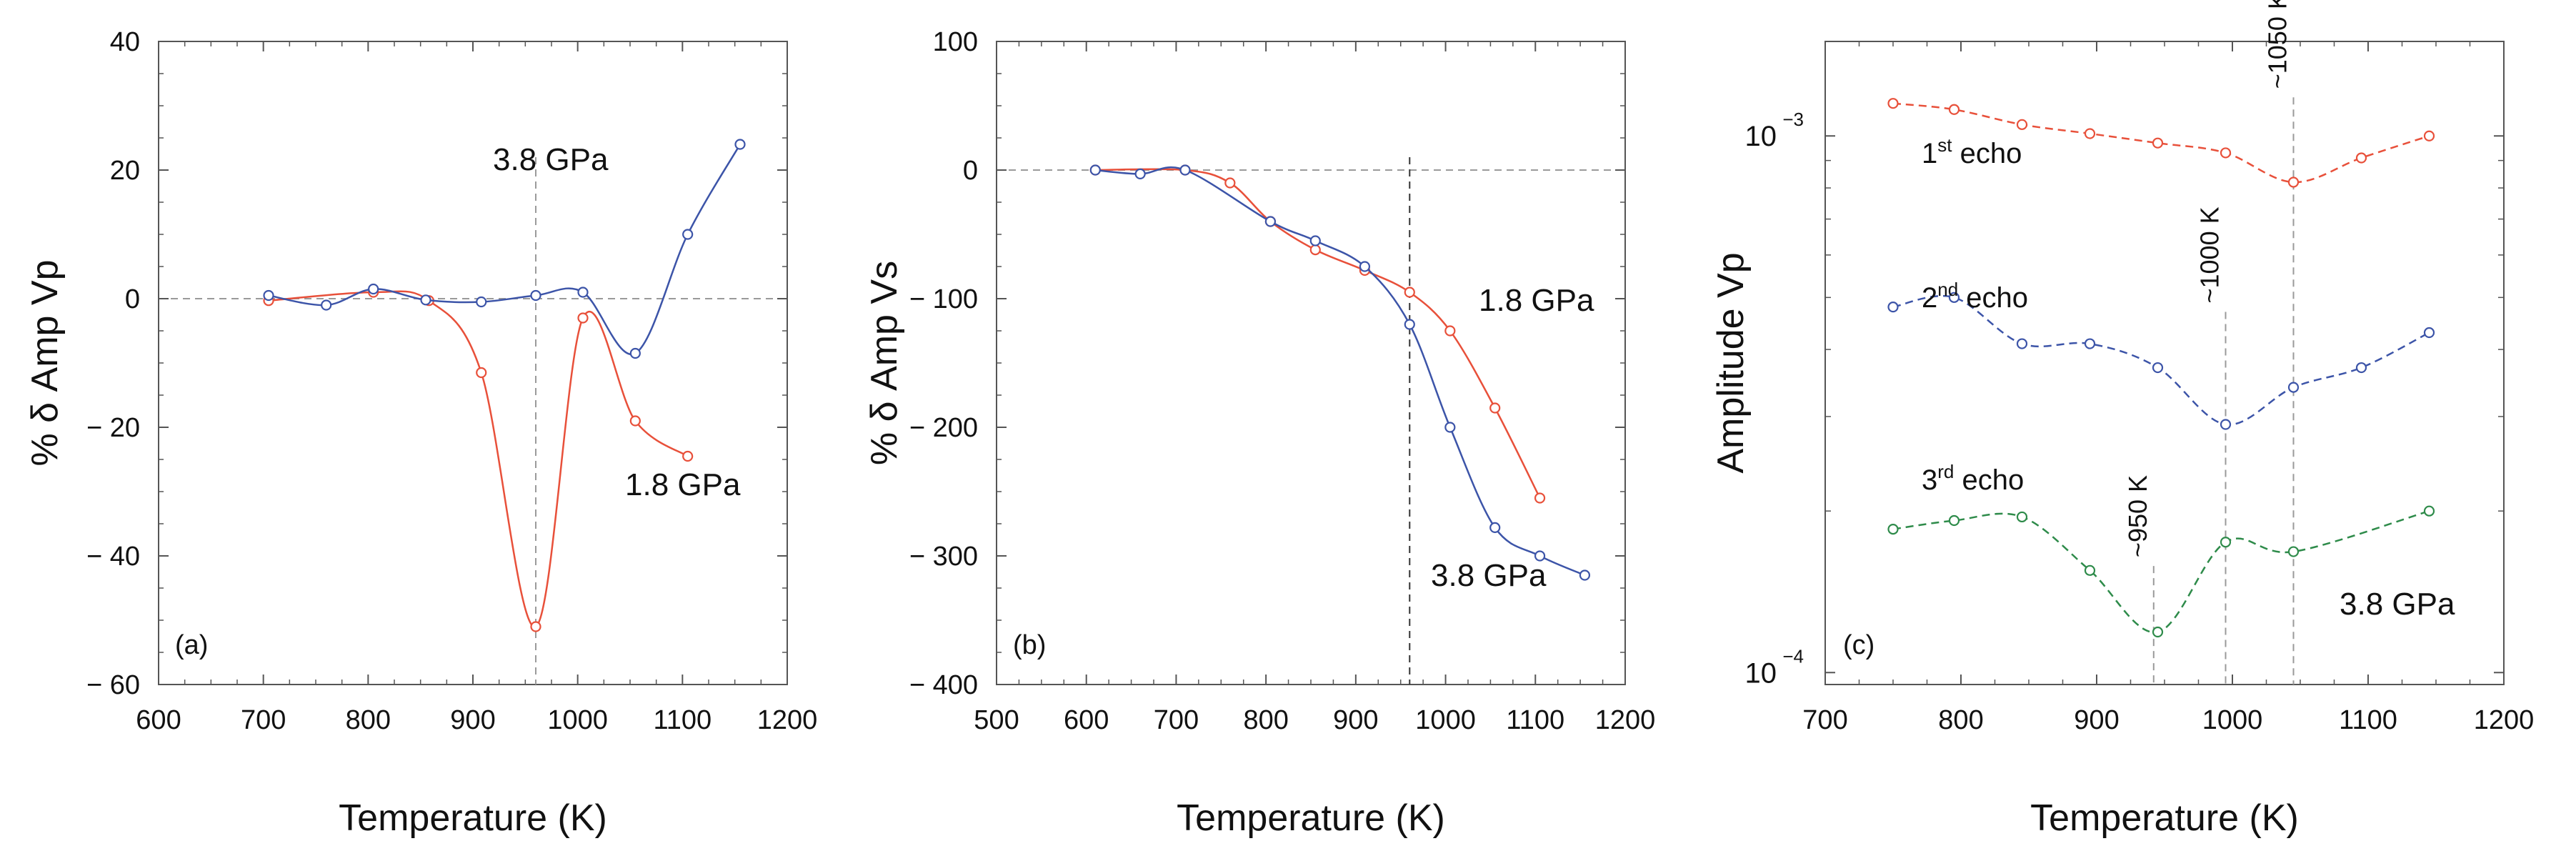  I want to click on panel-b-reference-lines, so click(1311, 421).